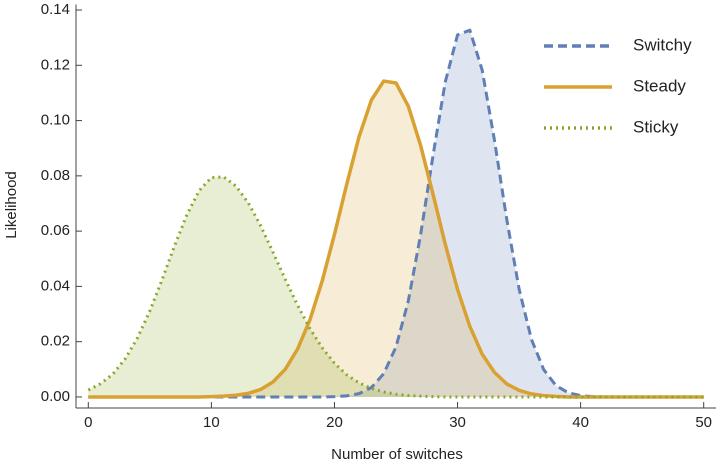  Describe the element at coordinates (334, 422) in the screenshot. I see `x-tick-label: 20` at that location.